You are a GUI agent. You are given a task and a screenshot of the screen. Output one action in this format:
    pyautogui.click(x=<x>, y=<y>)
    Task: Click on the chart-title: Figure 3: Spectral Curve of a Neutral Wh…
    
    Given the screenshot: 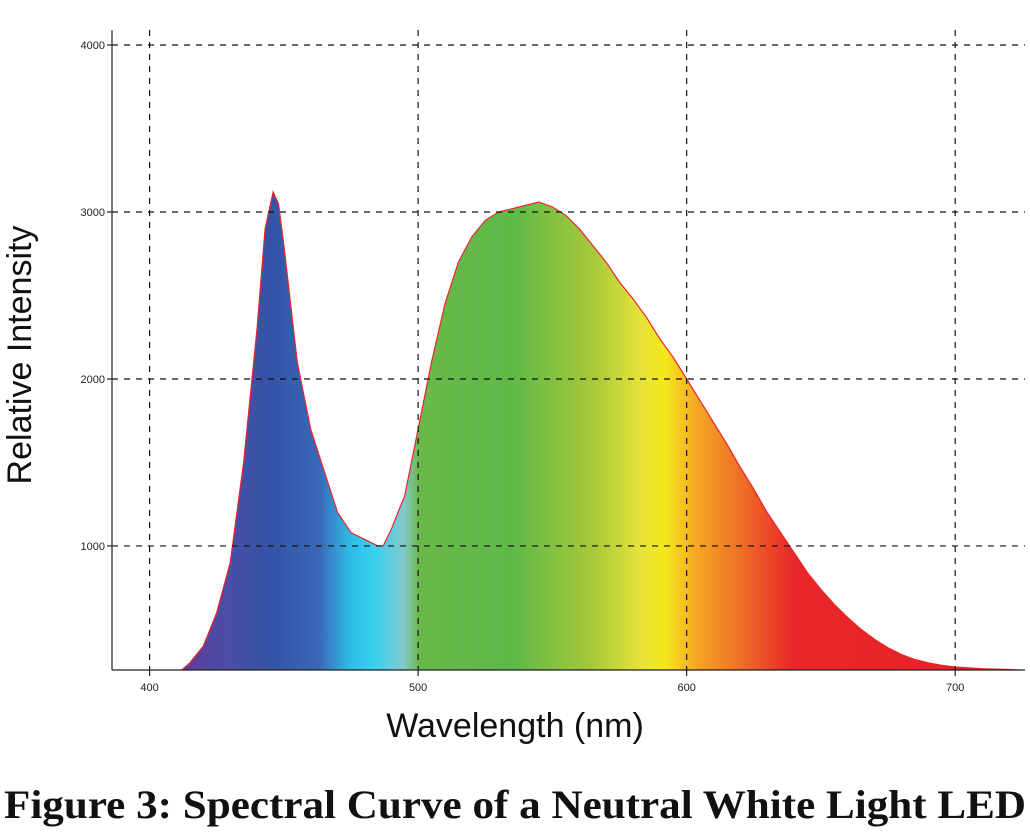 What is the action you would take?
    pyautogui.click(x=515, y=804)
    